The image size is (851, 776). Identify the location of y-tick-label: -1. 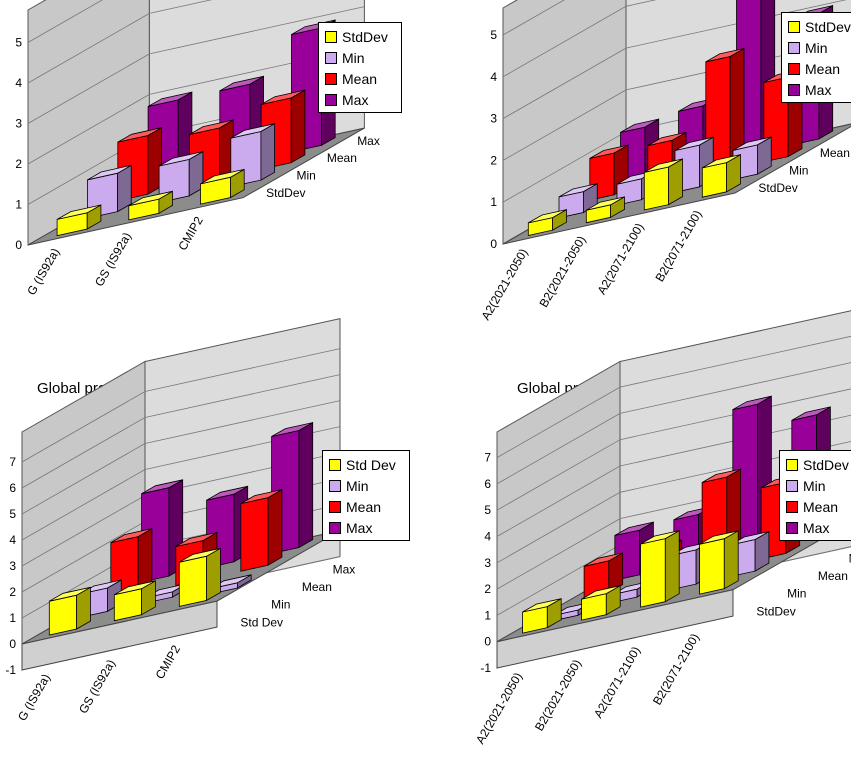
(485, 668).